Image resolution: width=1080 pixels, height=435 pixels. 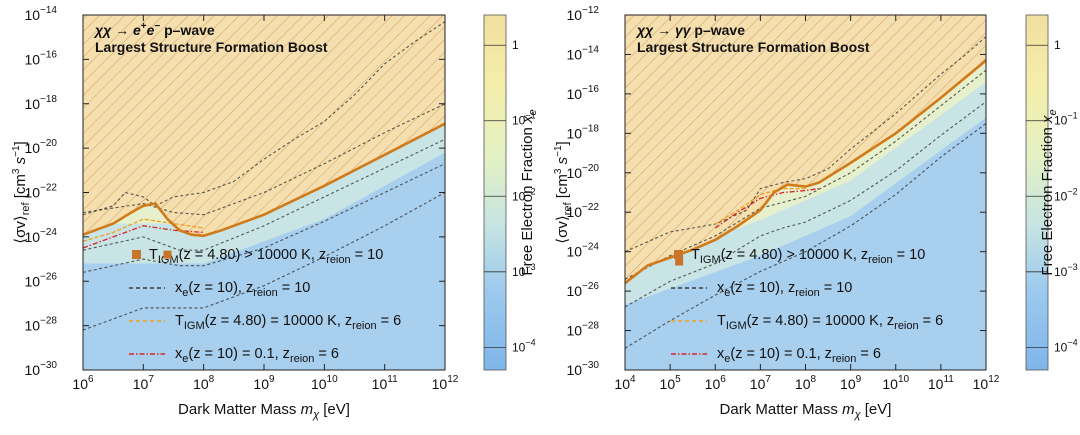 I want to click on tigm-boundary-line, so click(x=264, y=180).